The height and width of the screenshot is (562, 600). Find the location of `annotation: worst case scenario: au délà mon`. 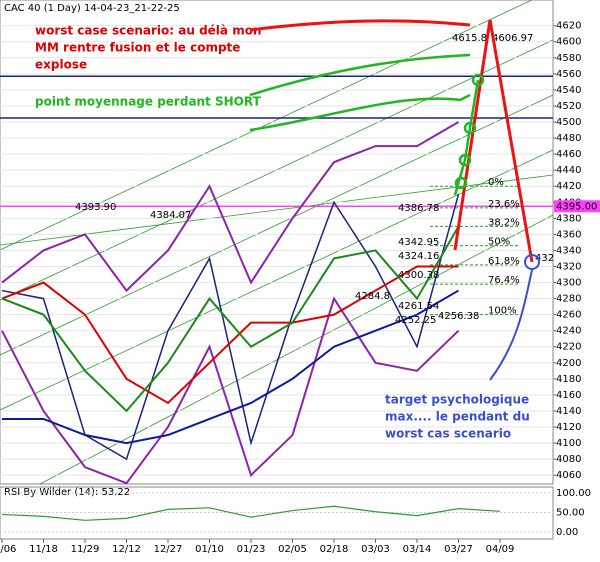

annotation: worst case scenario: au délà mon is located at coordinates (148, 31).